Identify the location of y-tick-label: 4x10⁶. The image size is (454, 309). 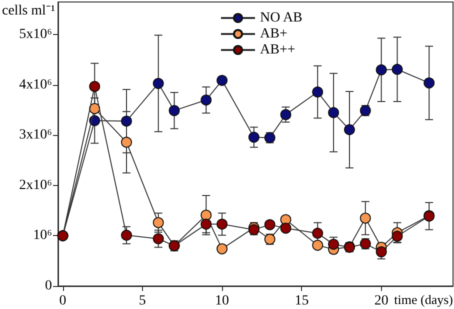
(35, 84).